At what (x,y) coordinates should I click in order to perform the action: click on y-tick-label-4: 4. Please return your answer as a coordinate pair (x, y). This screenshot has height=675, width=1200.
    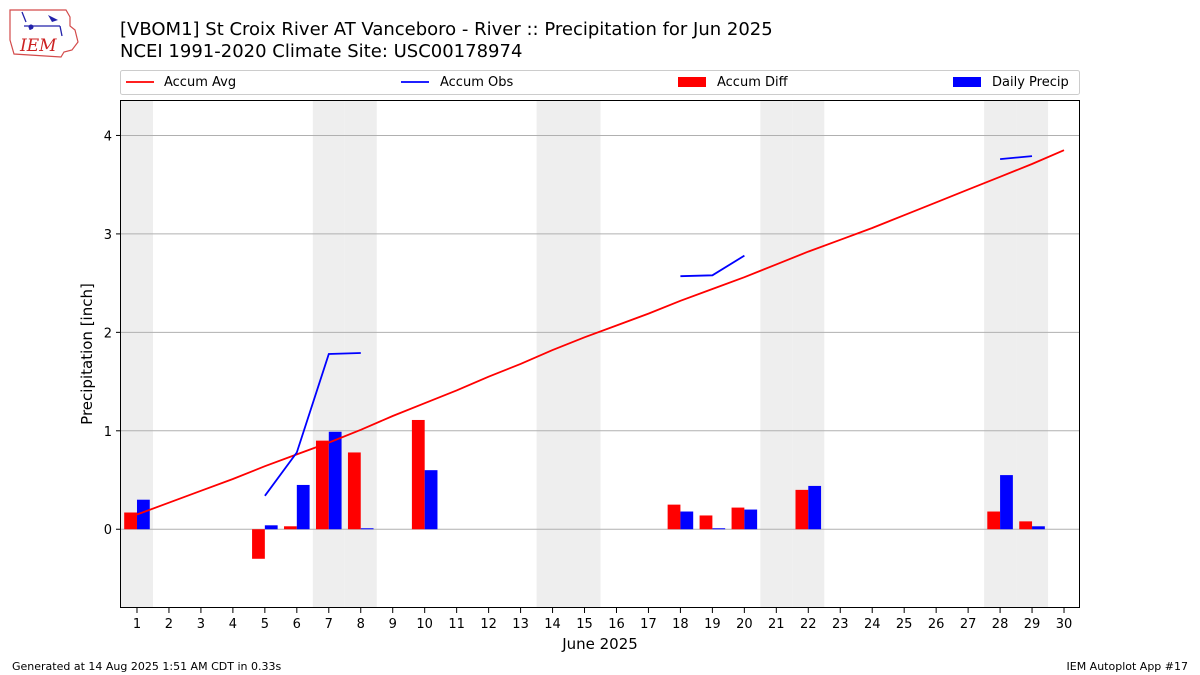
    Looking at the image, I should click on (108, 136).